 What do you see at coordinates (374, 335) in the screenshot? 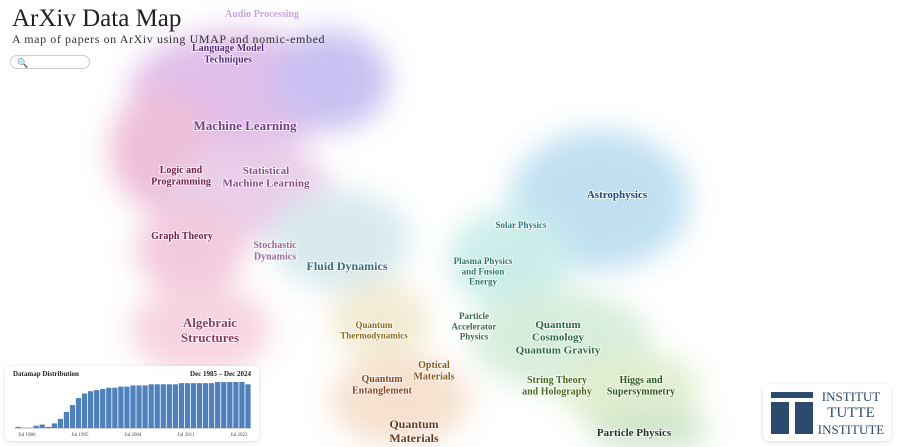
I see `cluster-label-line: Thermodynamics` at bounding box center [374, 335].